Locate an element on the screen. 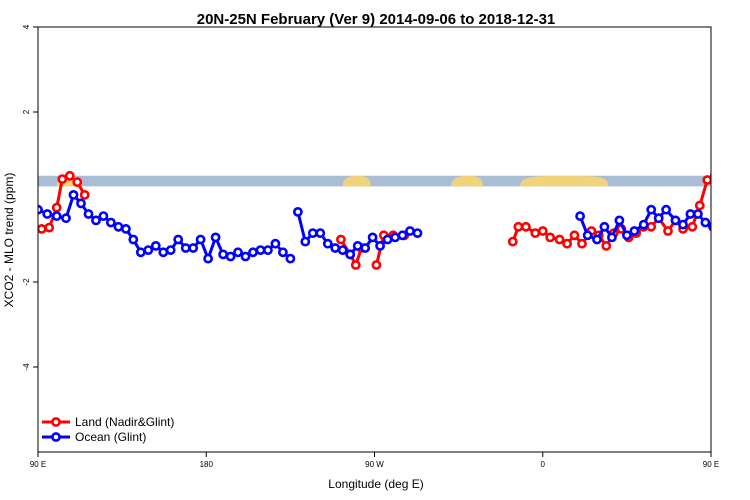  y-axis-label: XCO2 - MLO trend (ppm) is located at coordinates (9, 240).